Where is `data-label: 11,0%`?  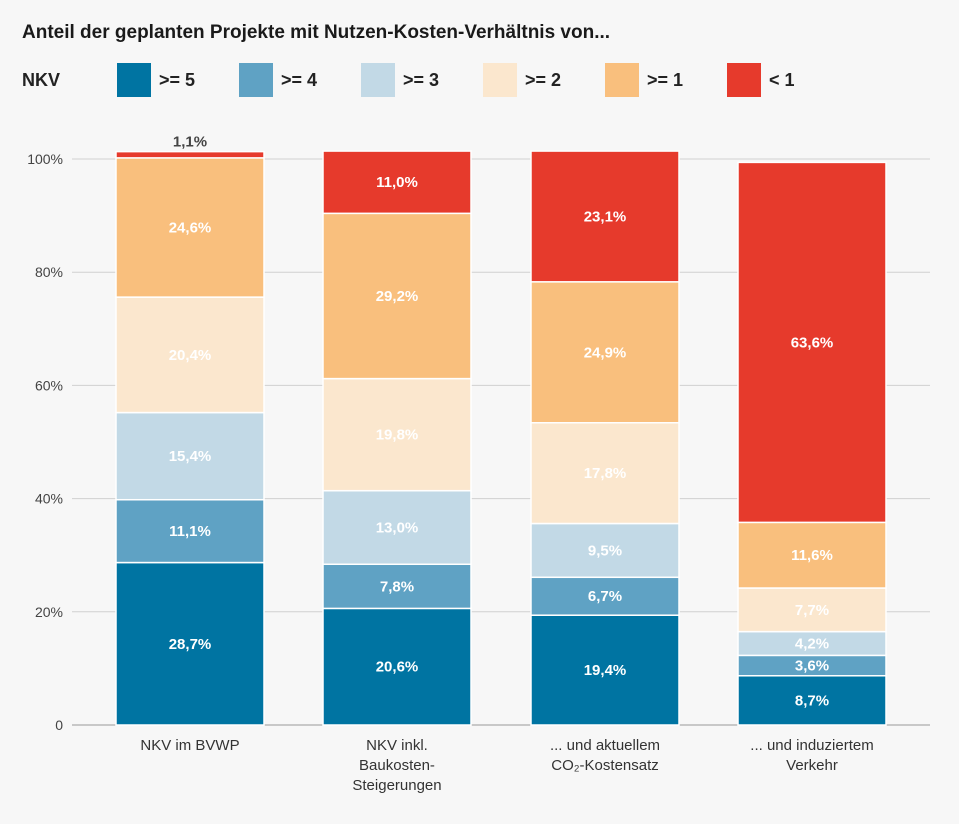
data-label: 11,0% is located at coordinates (397, 182).